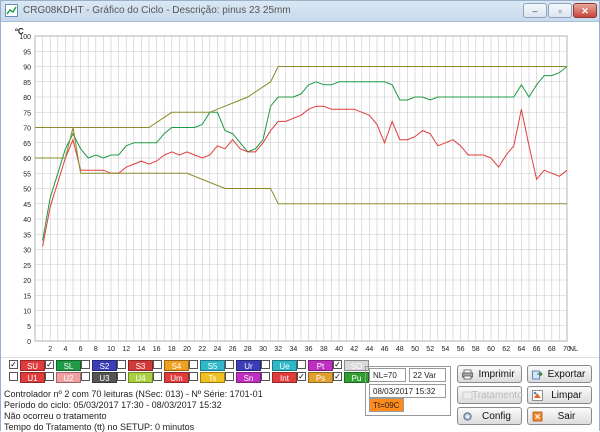 This screenshot has width=600, height=432. I want to click on channel-ps: ✓ Ps, so click(315, 377).